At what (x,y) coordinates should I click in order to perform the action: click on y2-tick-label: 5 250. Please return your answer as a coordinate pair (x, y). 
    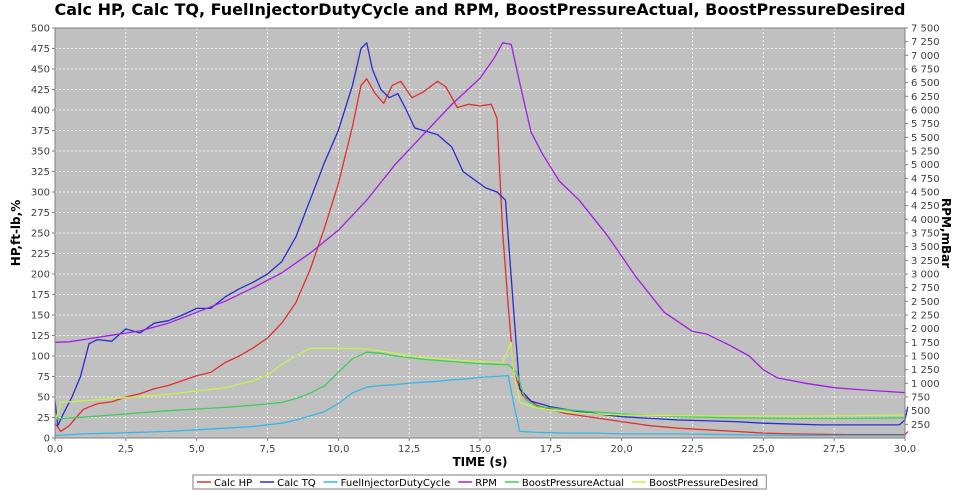
    Looking at the image, I should click on (925, 152).